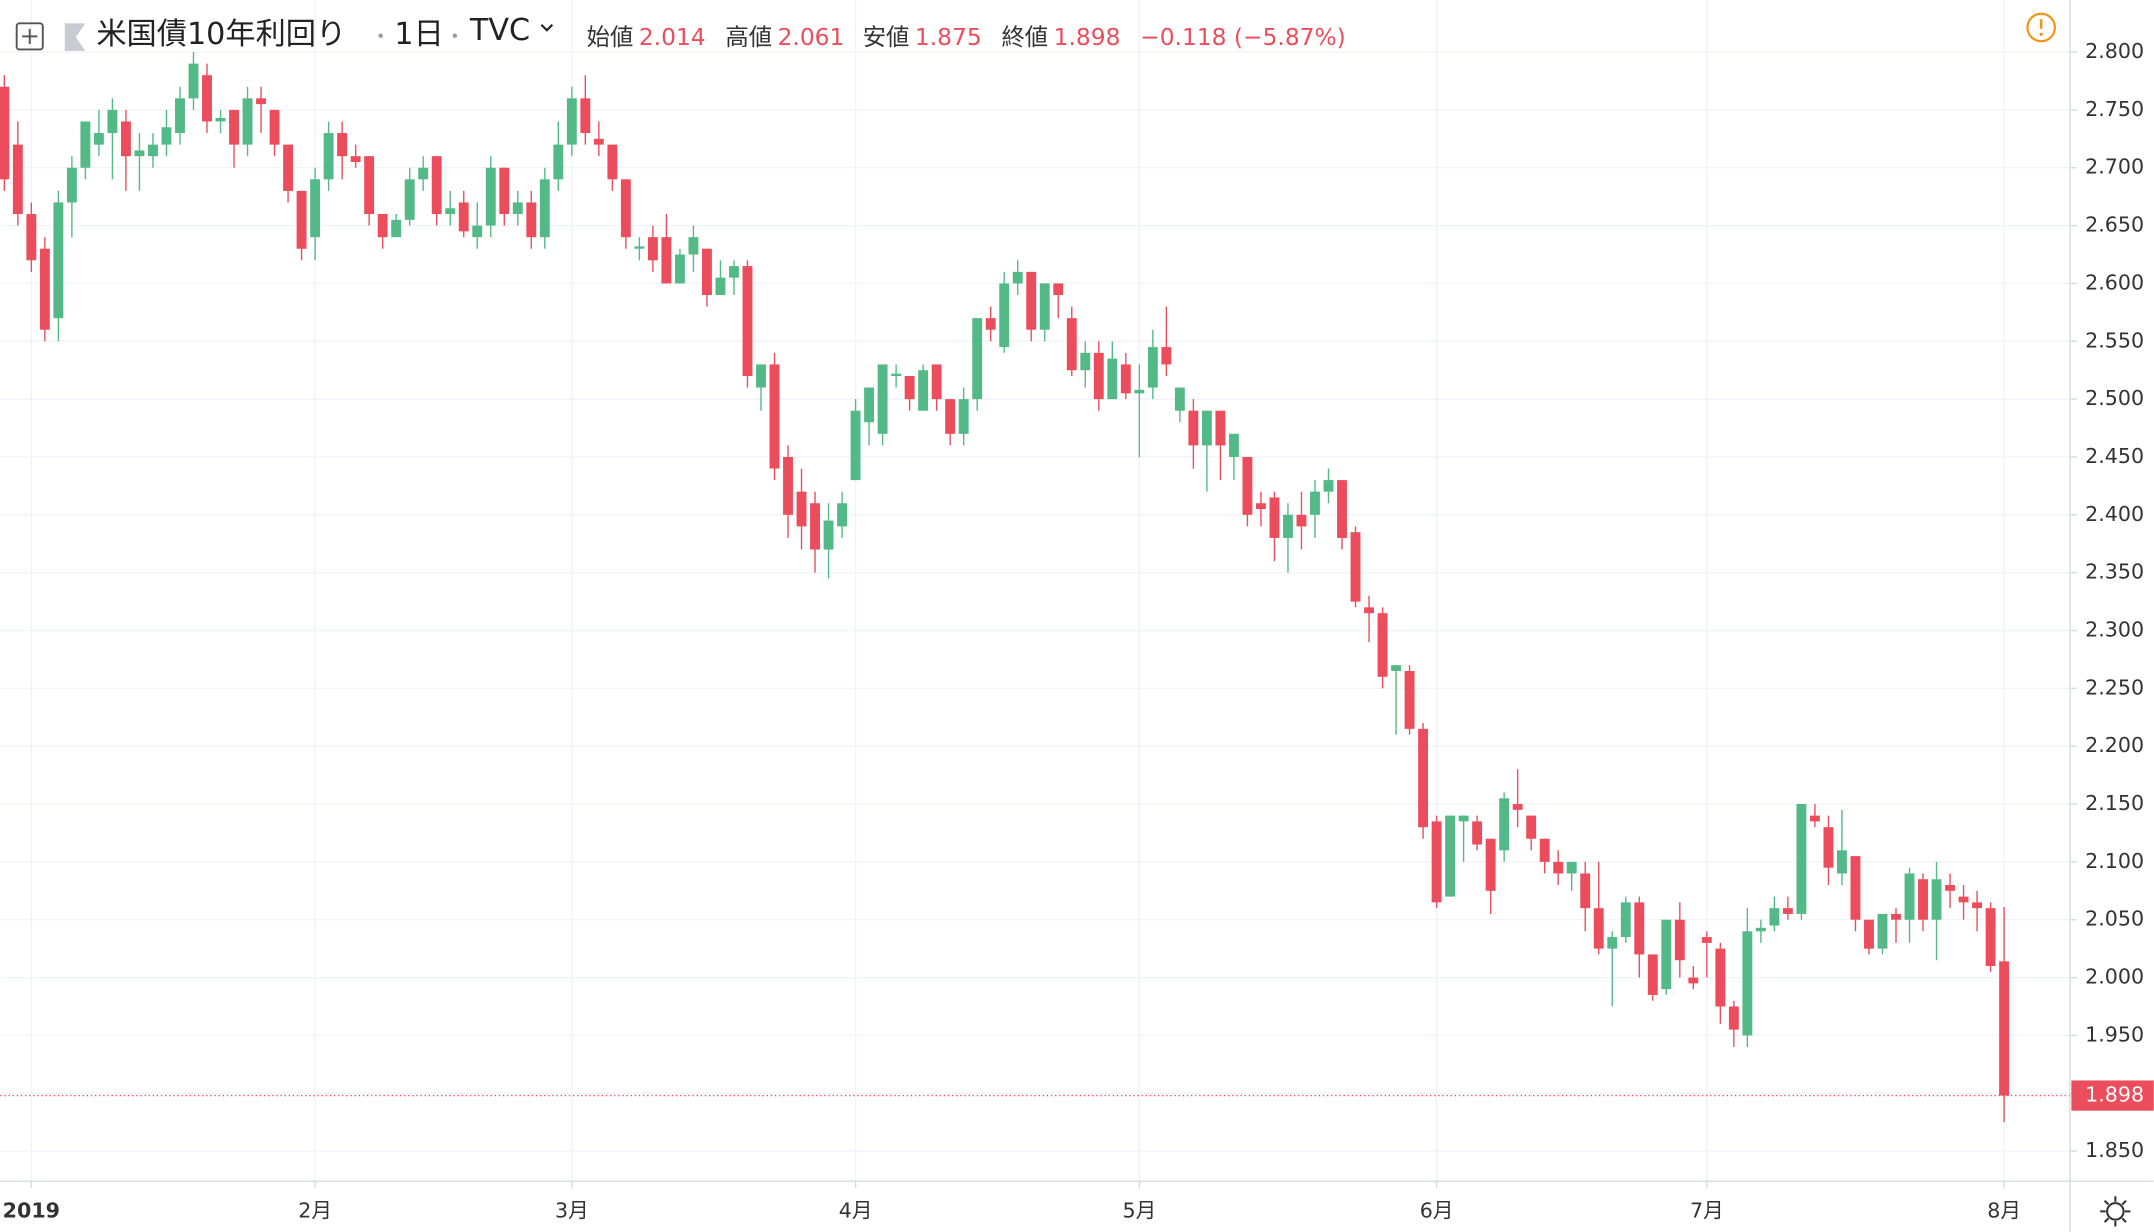  What do you see at coordinates (2114, 51) in the screenshot?
I see `y-tick-label: 2.800` at bounding box center [2114, 51].